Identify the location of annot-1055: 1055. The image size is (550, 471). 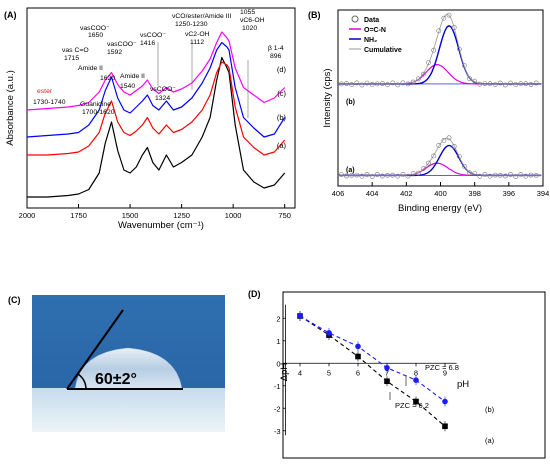
(247, 12).